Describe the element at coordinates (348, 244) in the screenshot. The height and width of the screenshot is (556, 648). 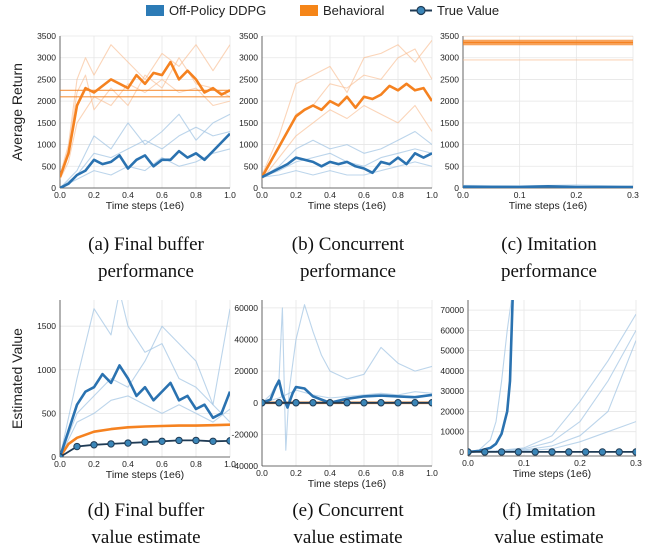
I see `panel-caption-line: (b) Concurrent` at that location.